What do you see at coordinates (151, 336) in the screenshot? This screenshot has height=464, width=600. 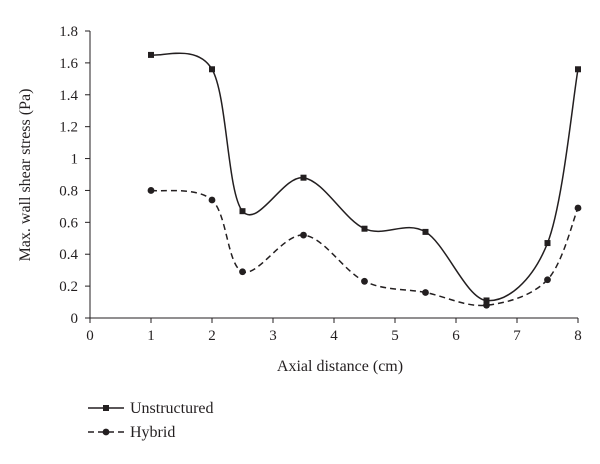 I see `x-tick-label: 1` at bounding box center [151, 336].